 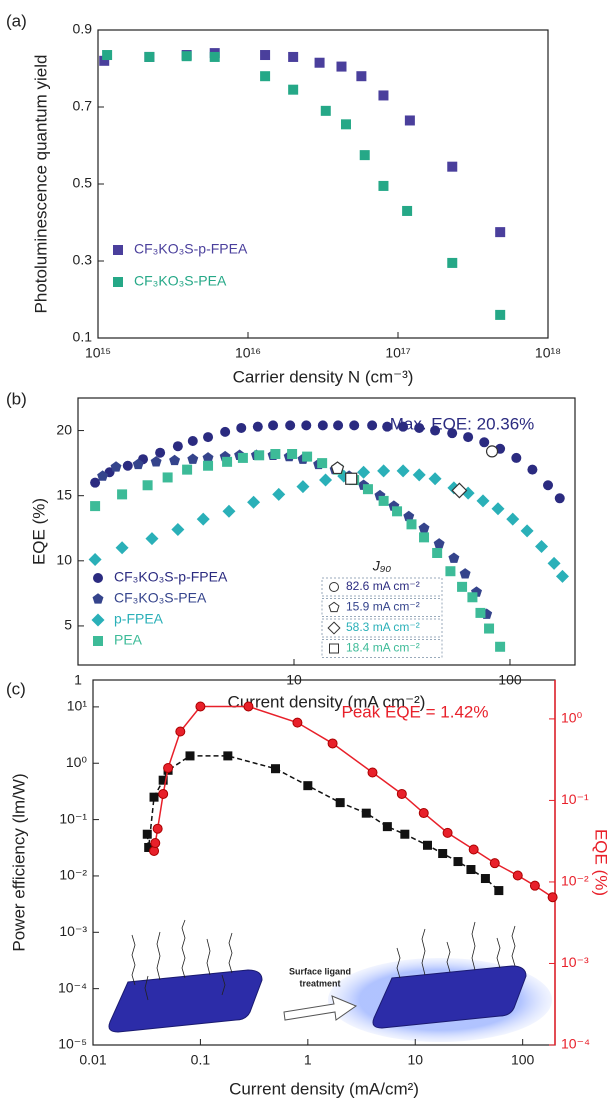 I want to click on j90-box, so click(x=382, y=607).